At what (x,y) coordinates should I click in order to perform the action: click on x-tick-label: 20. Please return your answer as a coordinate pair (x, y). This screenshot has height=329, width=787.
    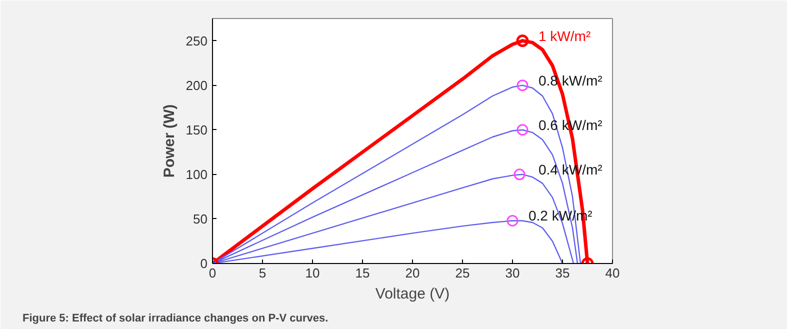
    Looking at the image, I should click on (412, 273).